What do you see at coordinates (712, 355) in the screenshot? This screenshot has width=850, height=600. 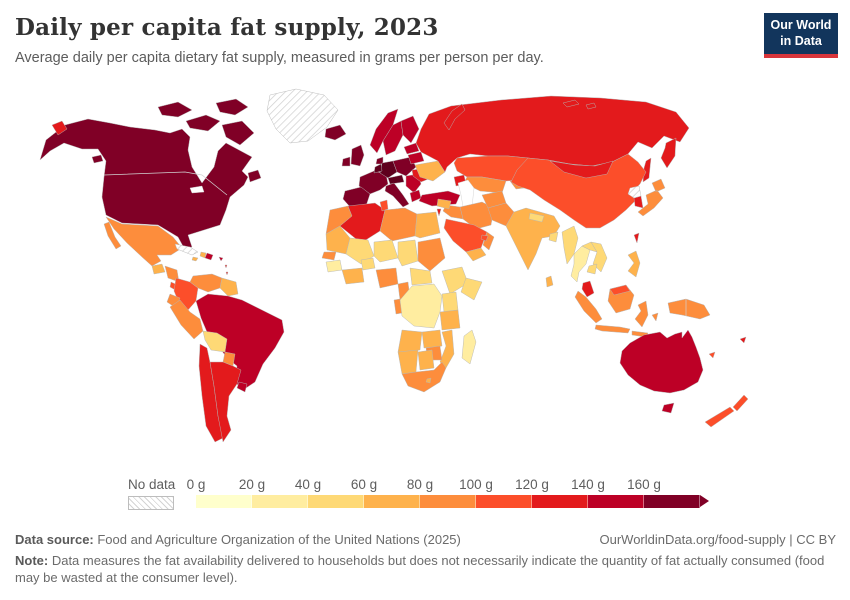 I see `region-new-caledonia` at bounding box center [712, 355].